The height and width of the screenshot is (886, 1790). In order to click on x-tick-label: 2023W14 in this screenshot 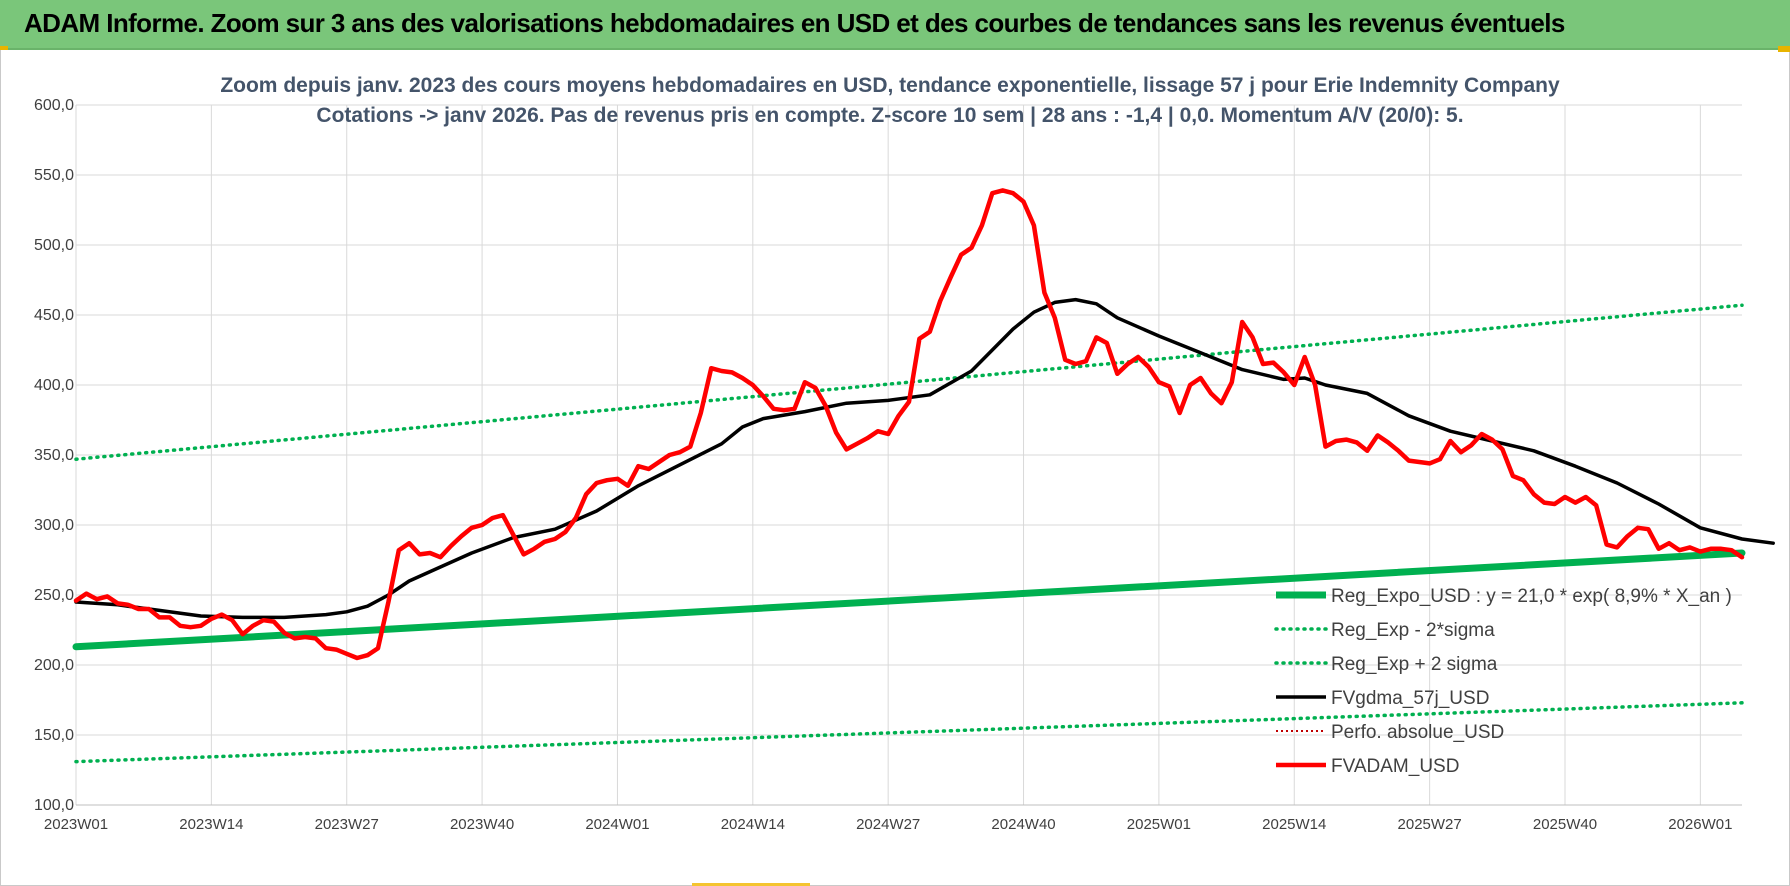, I will do `click(211, 824)`.